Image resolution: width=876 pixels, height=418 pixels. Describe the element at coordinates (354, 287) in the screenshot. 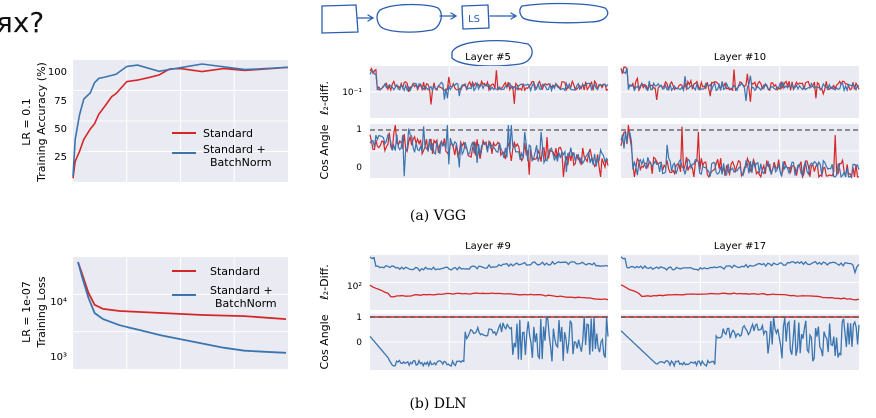

I see `ytick-label: 10²` at that location.